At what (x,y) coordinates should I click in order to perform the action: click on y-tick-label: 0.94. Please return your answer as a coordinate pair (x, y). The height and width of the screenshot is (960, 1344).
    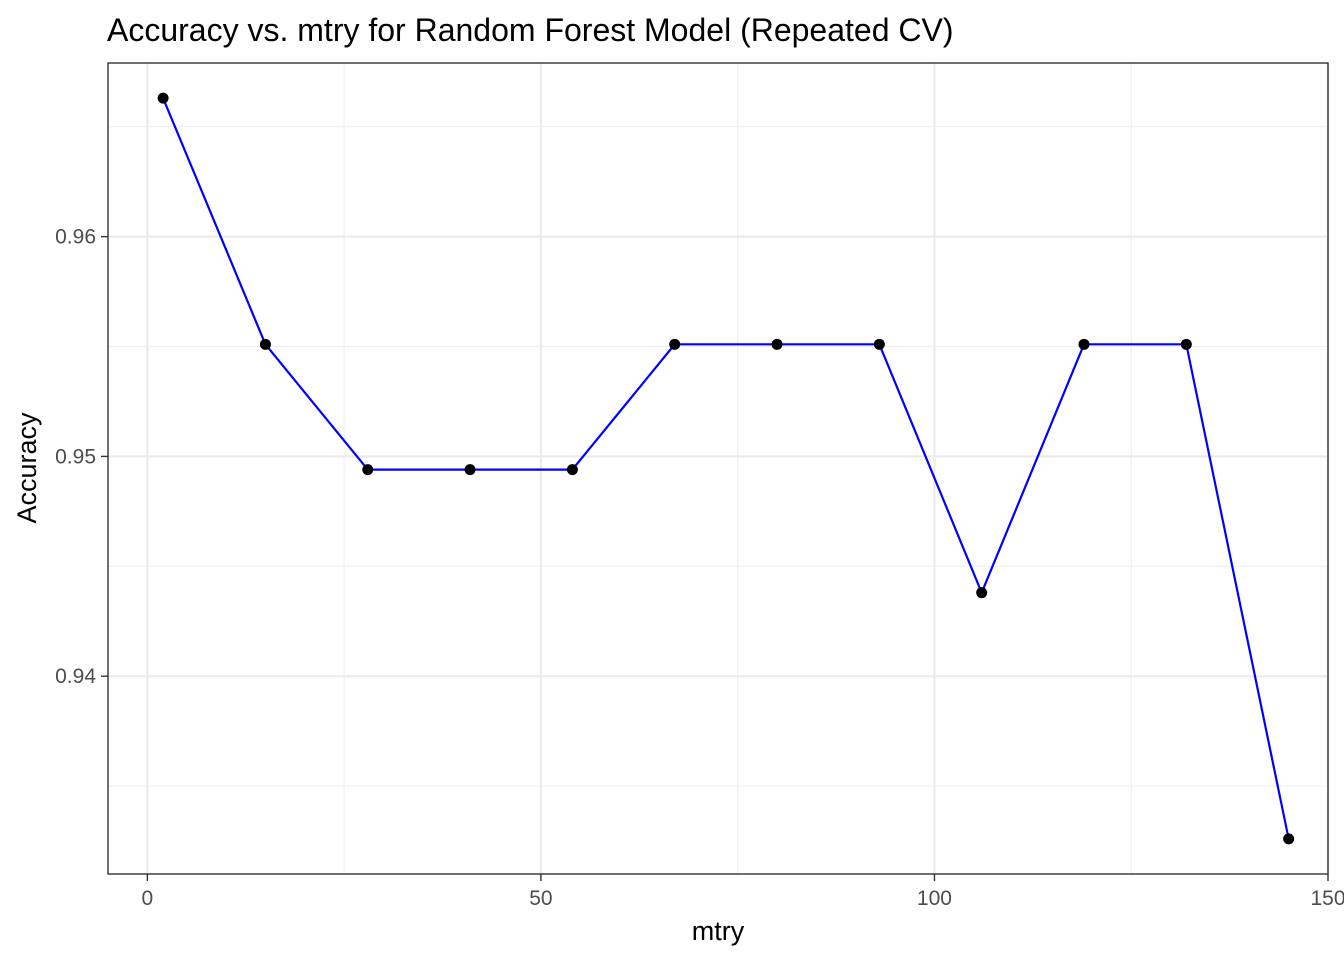
    Looking at the image, I should click on (75, 676).